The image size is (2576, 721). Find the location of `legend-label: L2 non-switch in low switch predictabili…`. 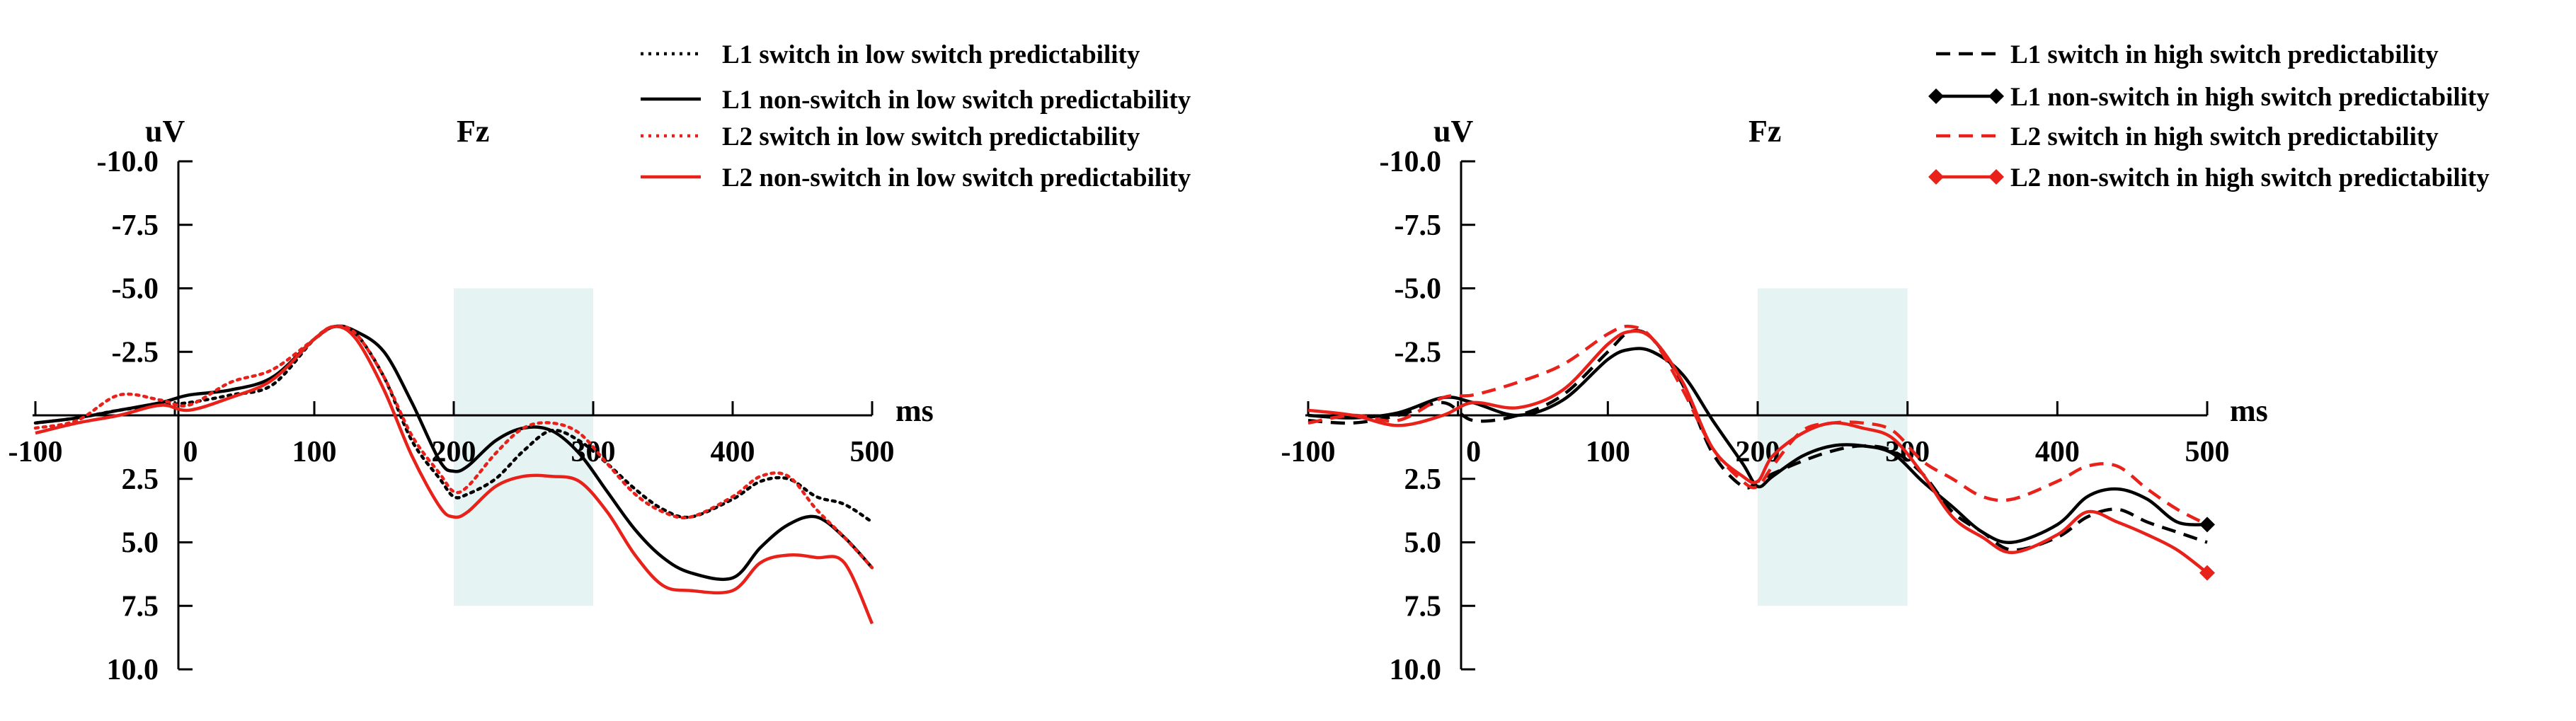

legend-label: L2 non-switch in low switch predictabili… is located at coordinates (956, 178).